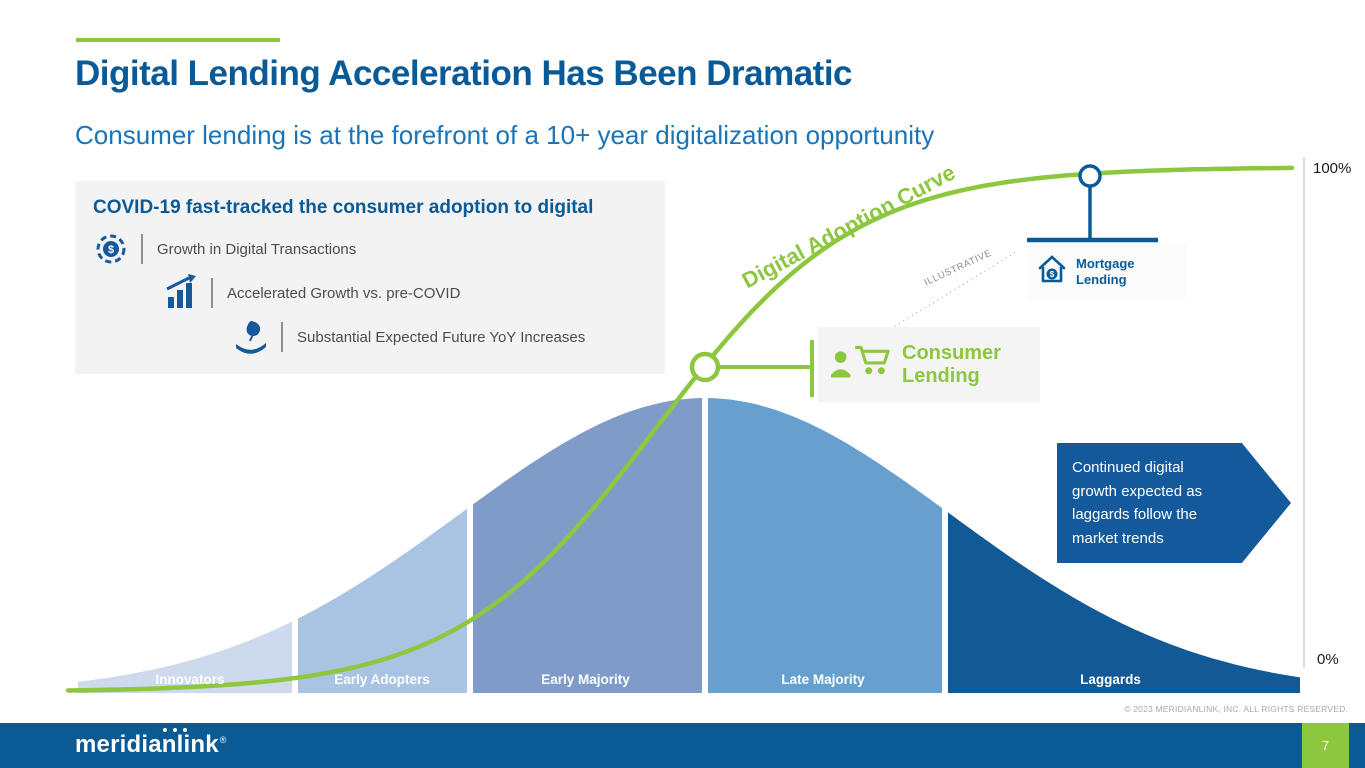 This screenshot has height=768, width=1365. What do you see at coordinates (344, 293) in the screenshot?
I see `info-item-label: Accelerated Growth vs. pre-COVID` at bounding box center [344, 293].